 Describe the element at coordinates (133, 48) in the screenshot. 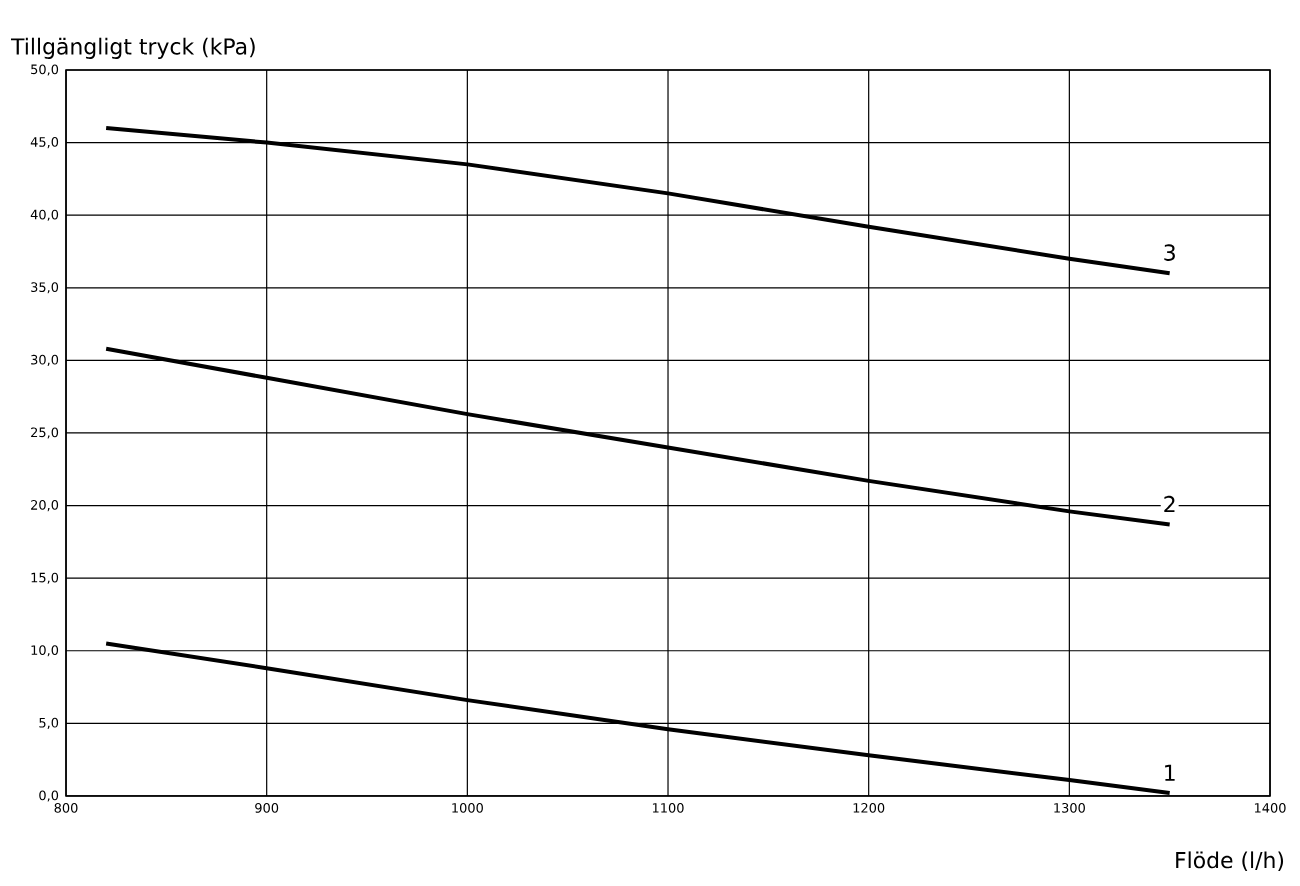

I see `y-axis-title: Tillgängligt tryck (kPa)` at that location.